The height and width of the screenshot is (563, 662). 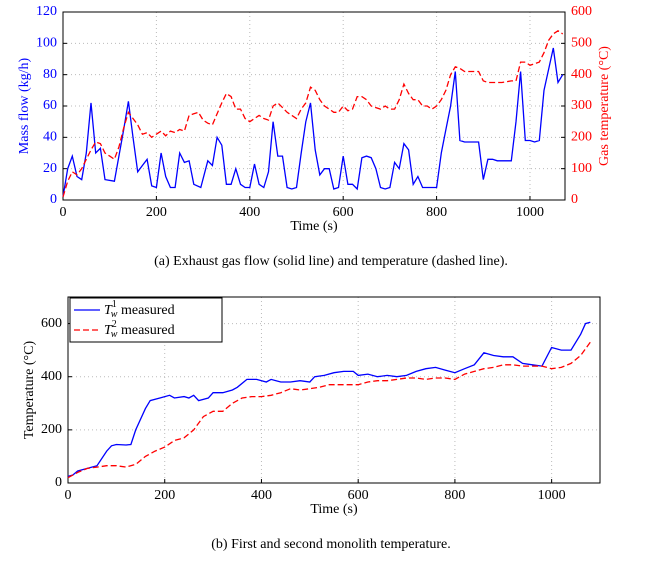 I want to click on y-tick-label: 80, so click(x=50, y=74).